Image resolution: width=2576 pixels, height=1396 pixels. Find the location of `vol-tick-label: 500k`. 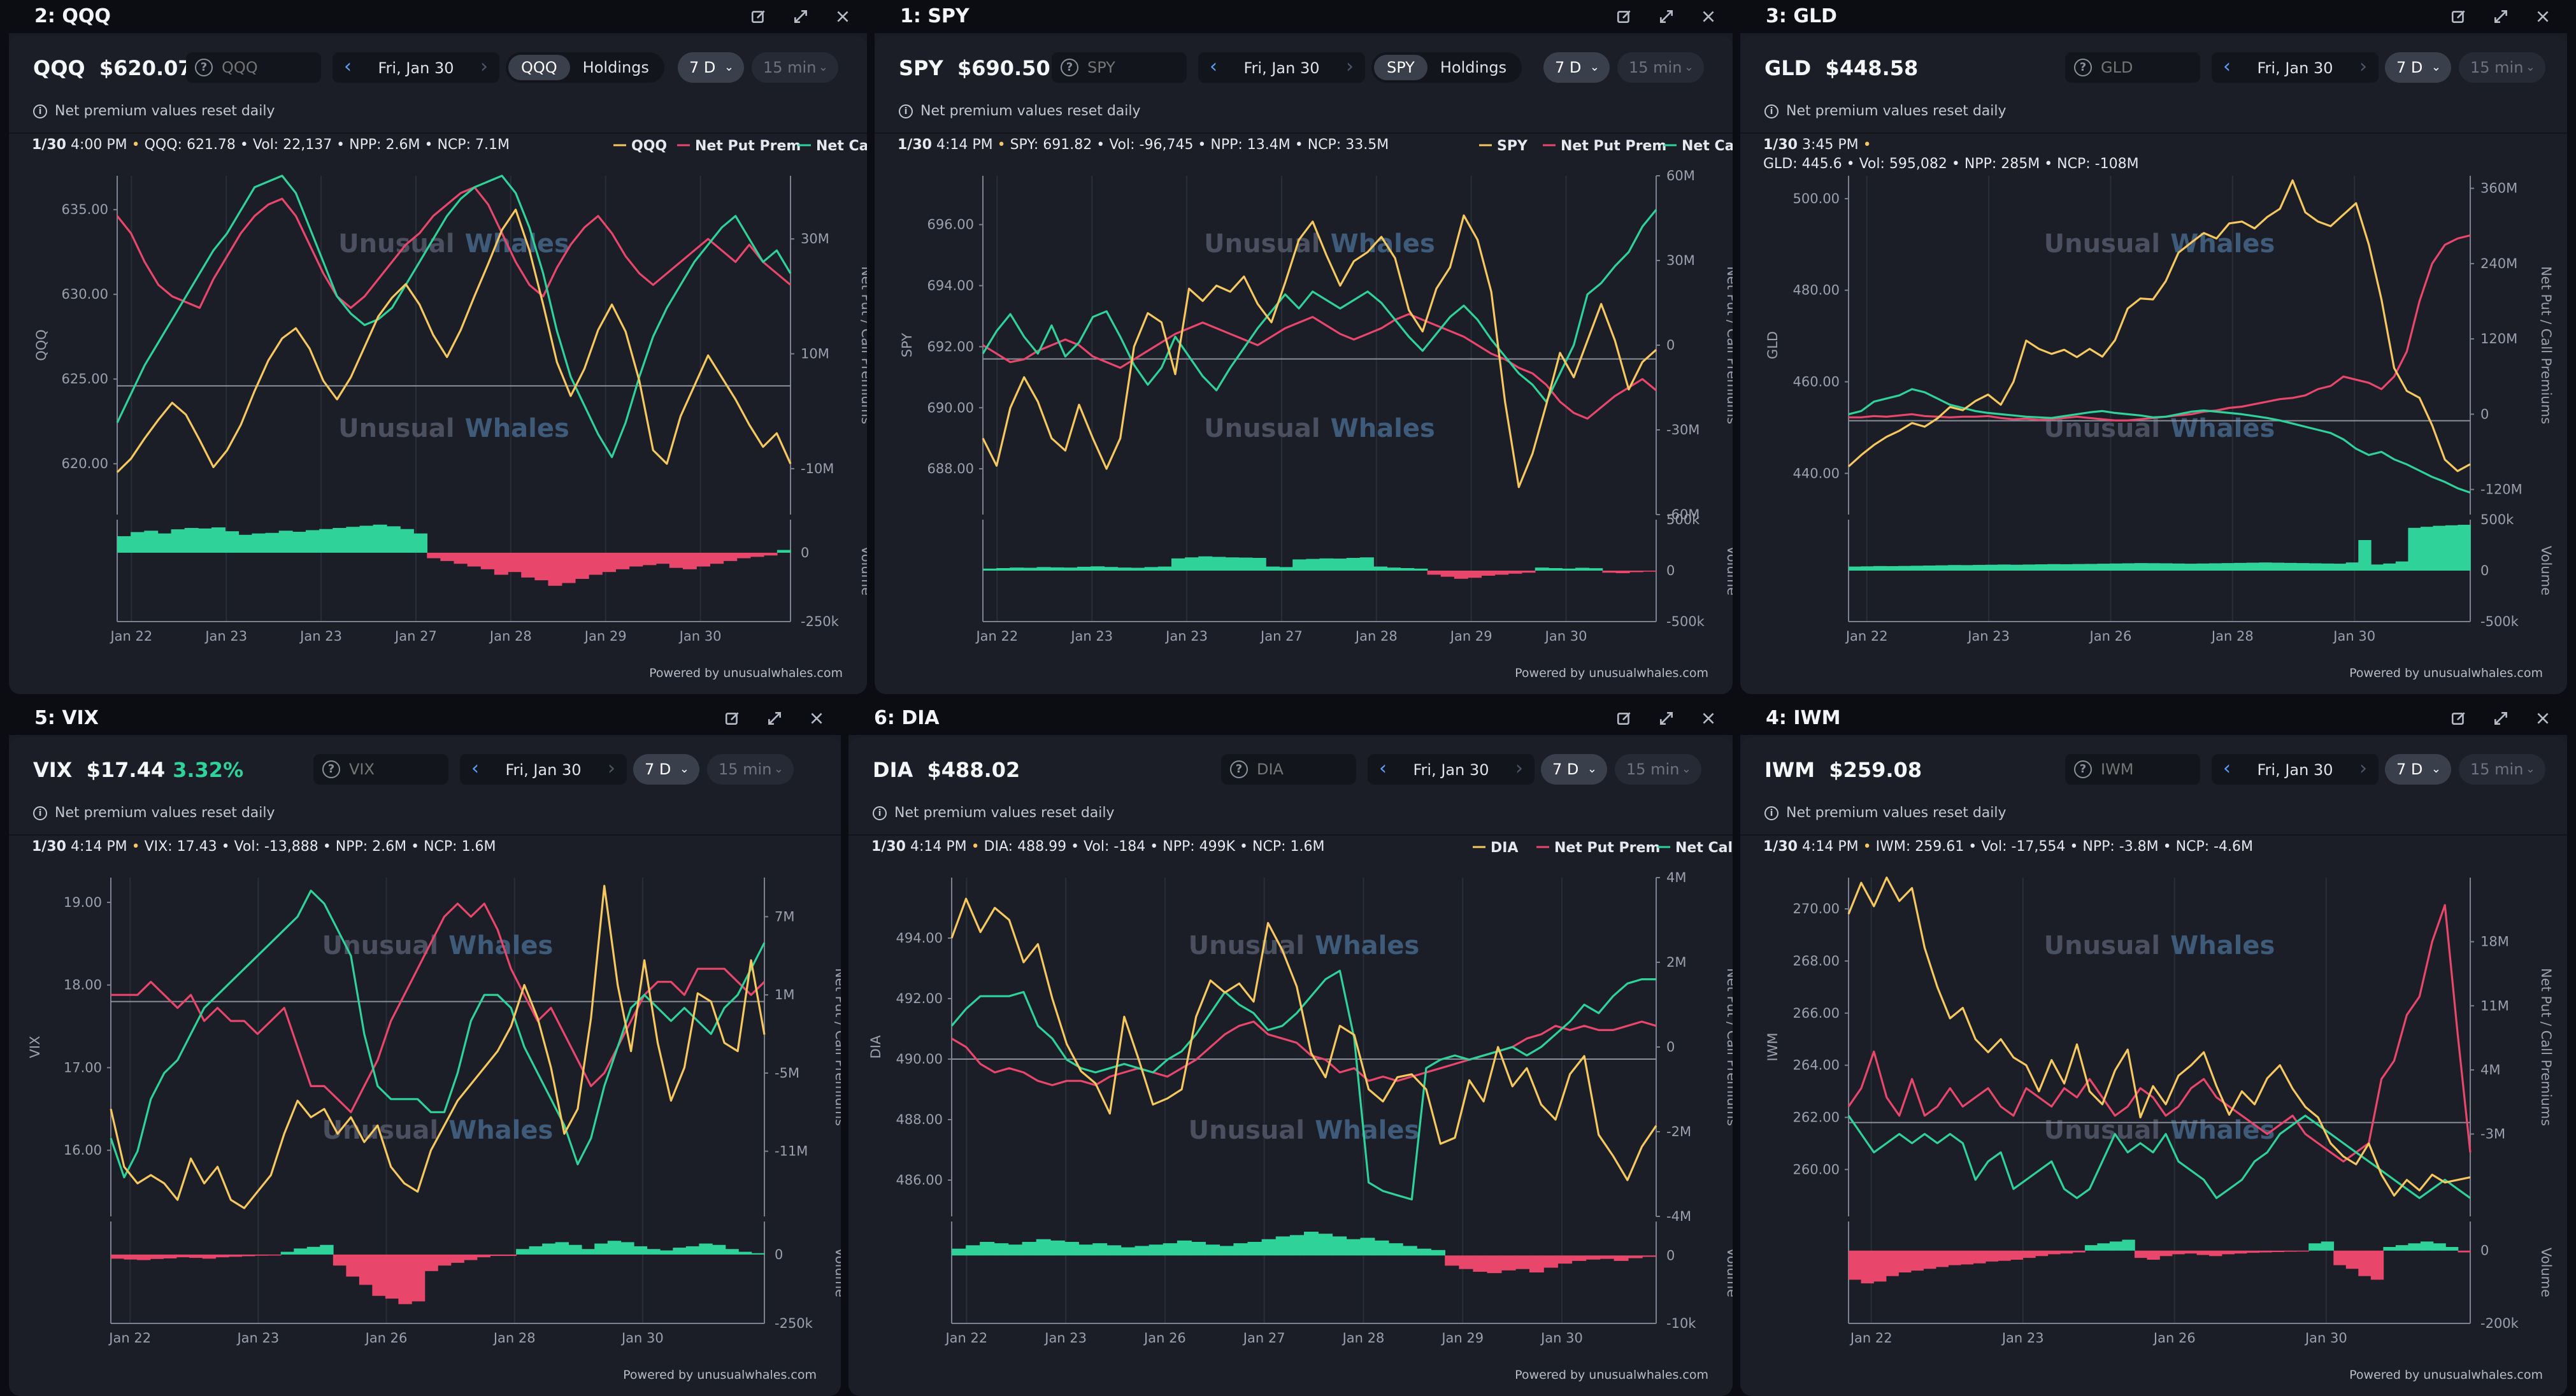

vol-tick-label: 500k is located at coordinates (2497, 519).